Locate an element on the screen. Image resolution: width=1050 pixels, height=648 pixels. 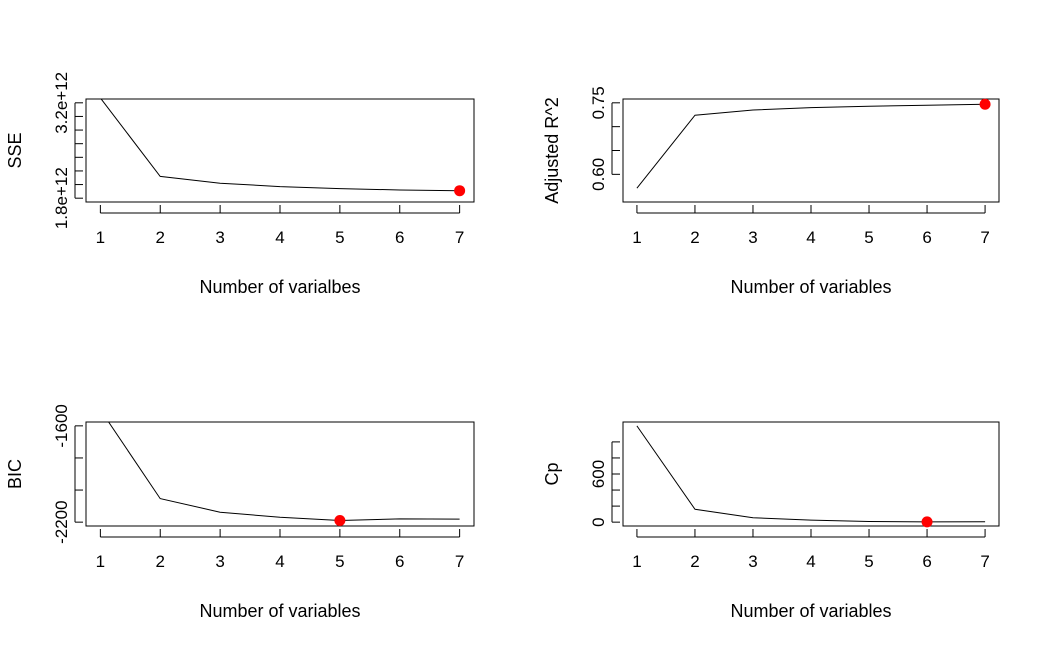
cp-panel: 1 2 3 4 5 6 7 0 600 Number of variables Cp is located at coordinates (771, 521).